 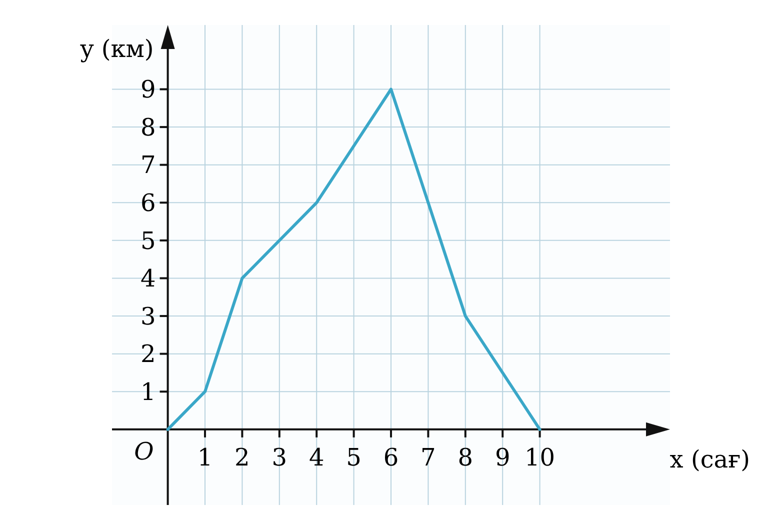 I want to click on y-tick-label: 2, so click(x=148, y=354).